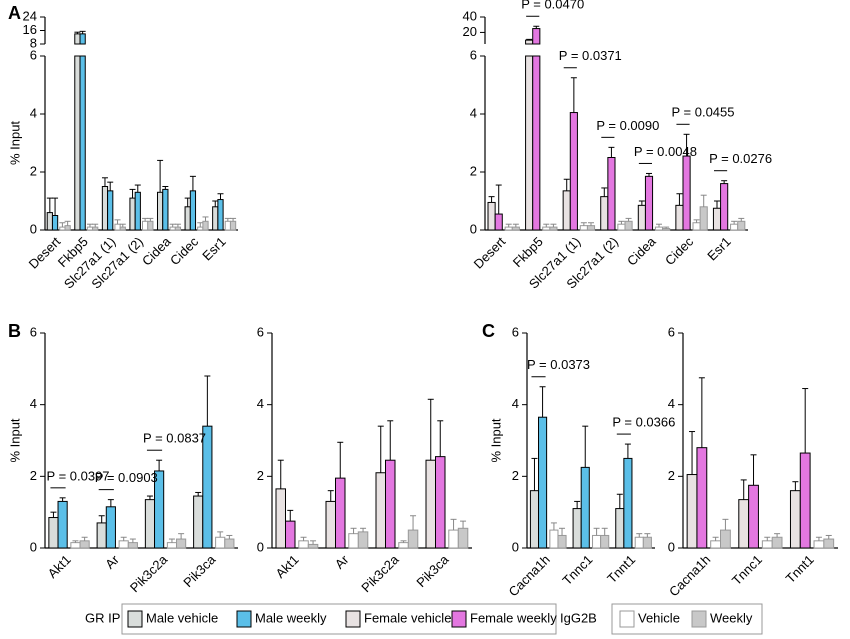 This screenshot has height=639, width=850. I want to click on x-tick-label: Pik3c2a, so click(149, 573).